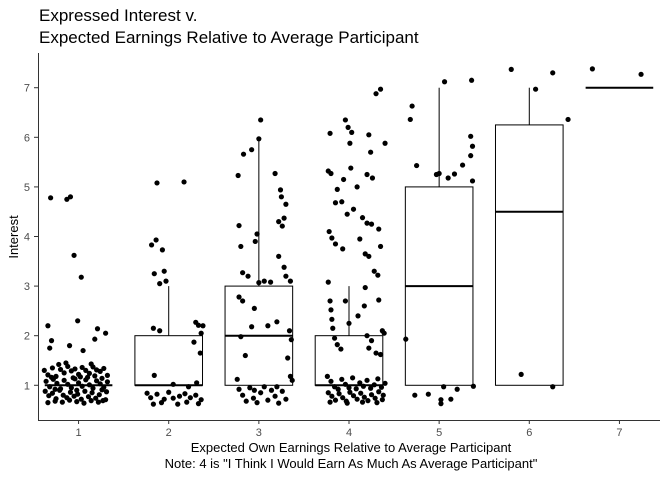 This screenshot has height=480, width=672. Describe the element at coordinates (439, 433) in the screenshot. I see `x-tick-label: 5` at that location.